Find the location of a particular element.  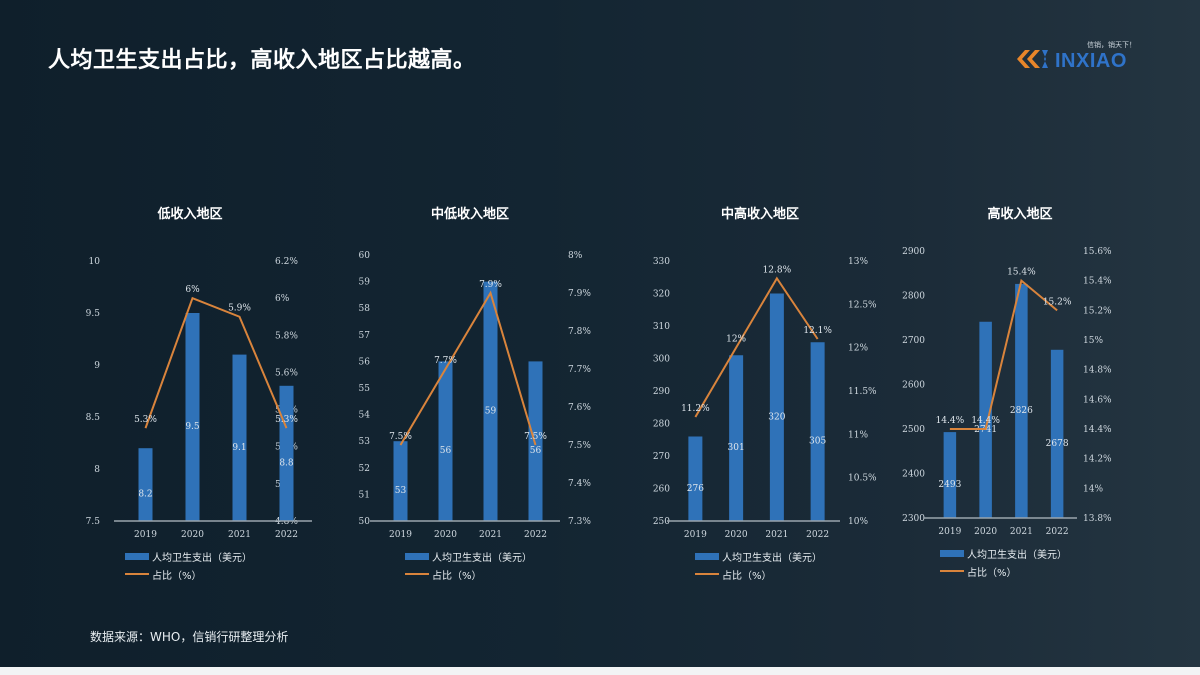

y-right-tick: 14% is located at coordinates (1093, 489).